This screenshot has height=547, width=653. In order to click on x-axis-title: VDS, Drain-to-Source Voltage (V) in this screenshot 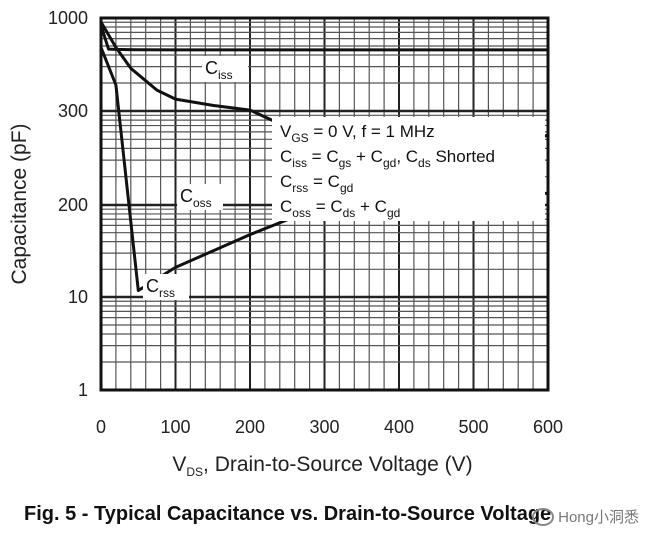, I will do `click(322, 466)`.